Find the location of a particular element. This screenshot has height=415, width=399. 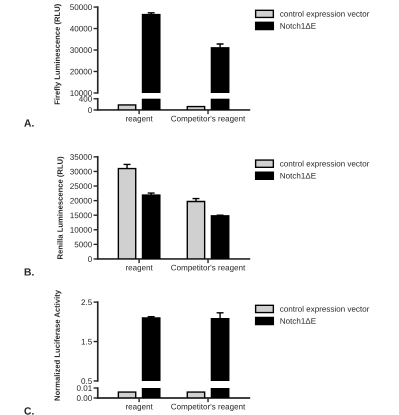

y-tick-label: 50000 is located at coordinates (81, 7).